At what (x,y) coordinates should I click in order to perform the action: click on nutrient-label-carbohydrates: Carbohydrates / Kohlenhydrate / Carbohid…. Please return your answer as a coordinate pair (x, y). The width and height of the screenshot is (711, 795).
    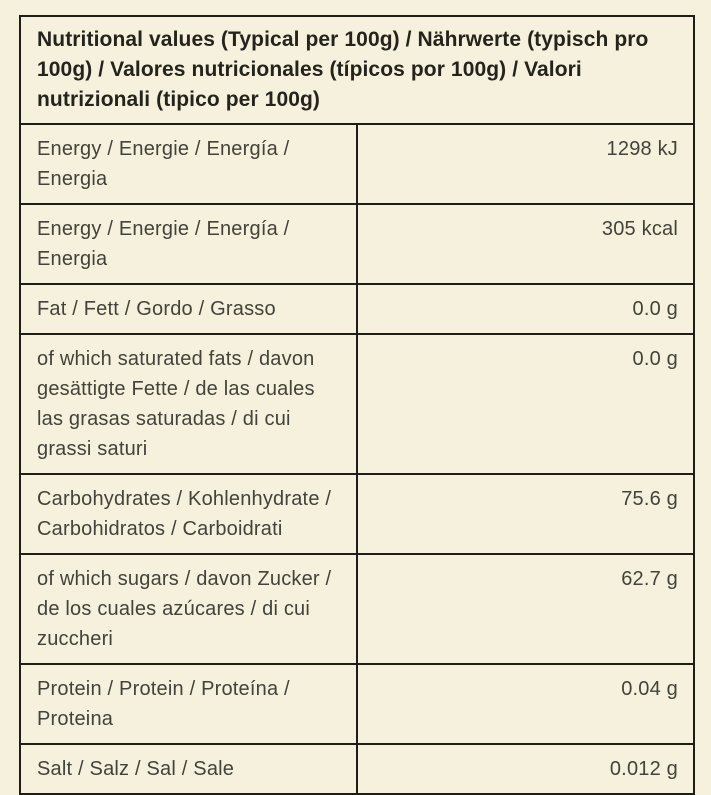
    Looking at the image, I should click on (188, 514).